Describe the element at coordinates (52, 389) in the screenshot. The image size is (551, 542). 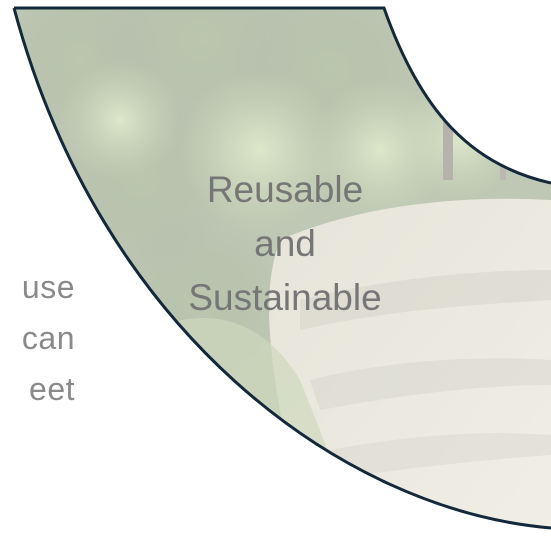
I see `partial-text-line-3: eet` at that location.